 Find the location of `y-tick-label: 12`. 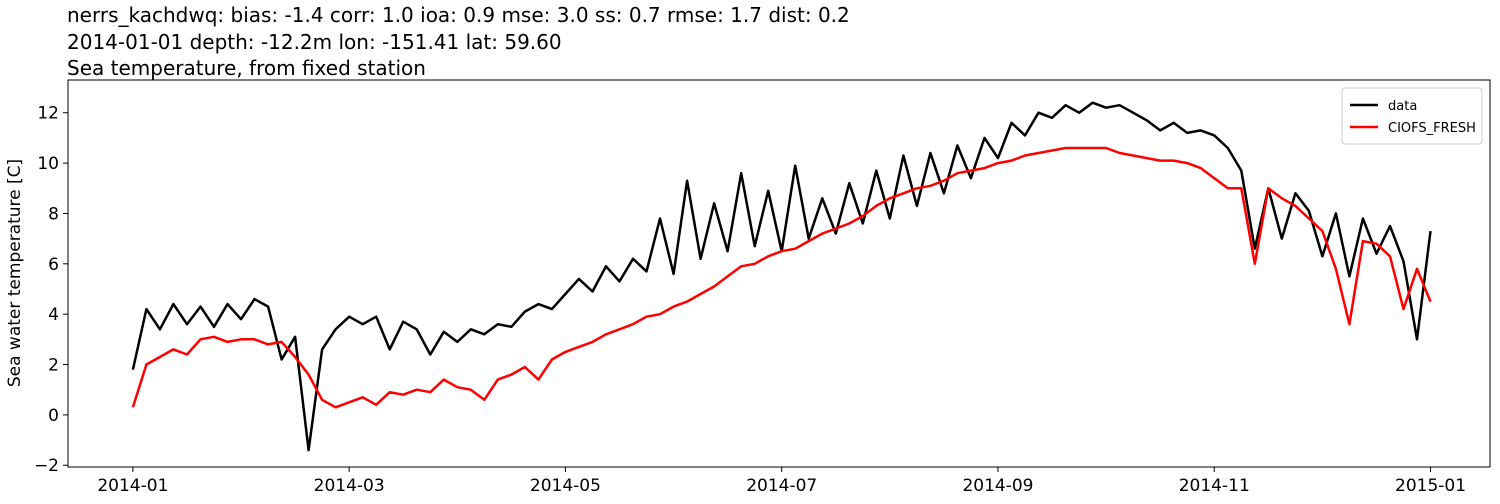

y-tick-label: 12 is located at coordinates (48, 114).